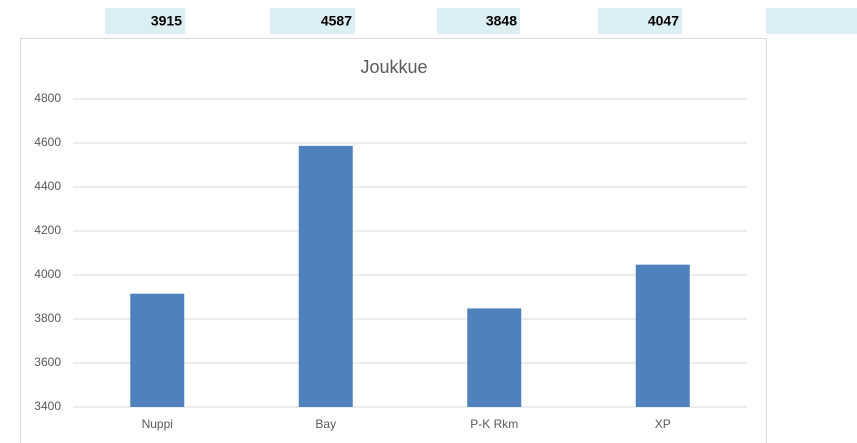 Image resolution: width=857 pixels, height=443 pixels. What do you see at coordinates (393, 67) in the screenshot?
I see `chart-title: Joukkue` at bounding box center [393, 67].